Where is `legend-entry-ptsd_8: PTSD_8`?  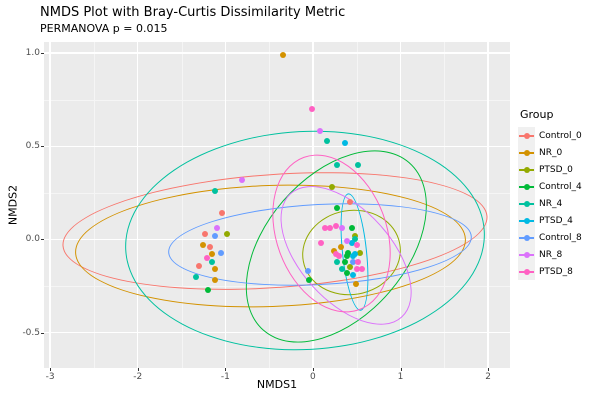
legend-entry-ptsd_8: PTSD_8 is located at coordinates (550, 271).